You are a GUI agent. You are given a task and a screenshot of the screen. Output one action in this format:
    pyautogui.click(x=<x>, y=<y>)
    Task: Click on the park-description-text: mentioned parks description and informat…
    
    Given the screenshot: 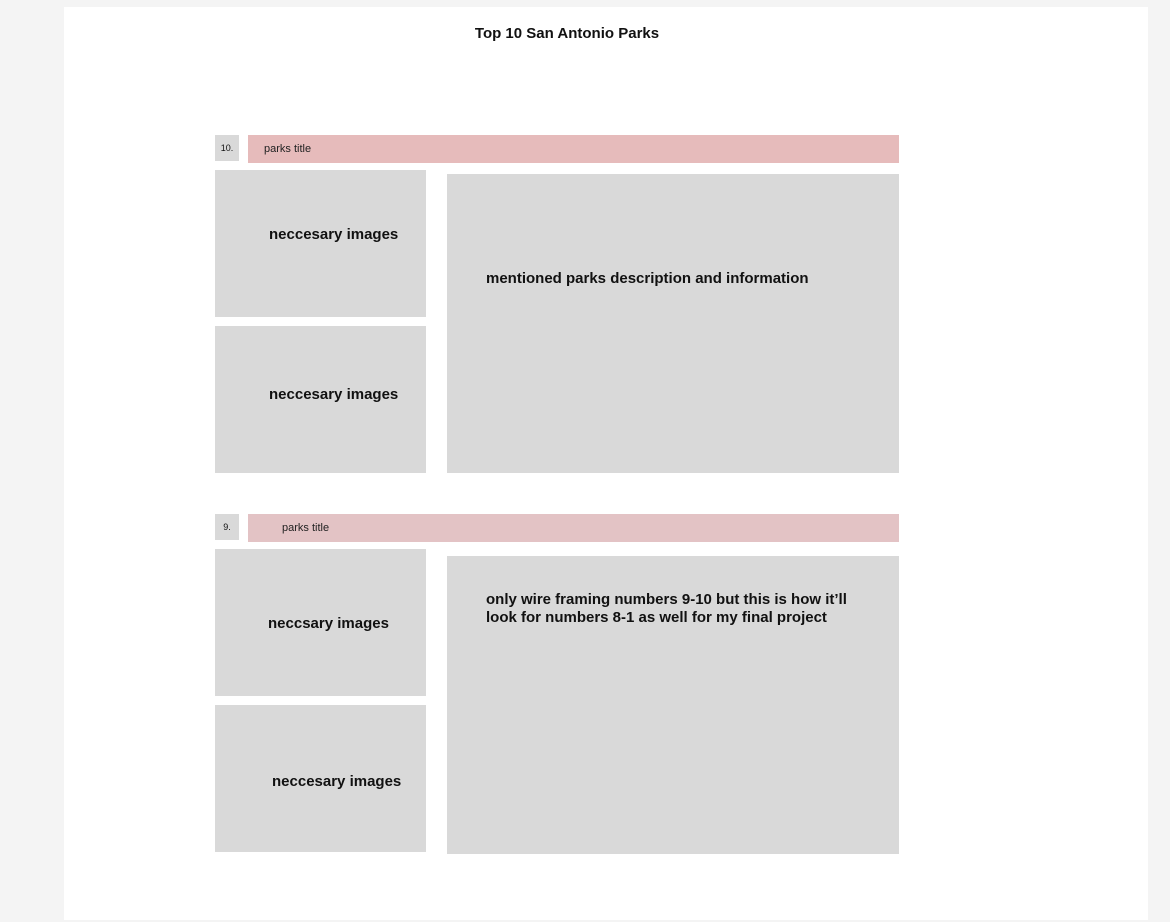 What is the action you would take?
    pyautogui.click(x=647, y=278)
    